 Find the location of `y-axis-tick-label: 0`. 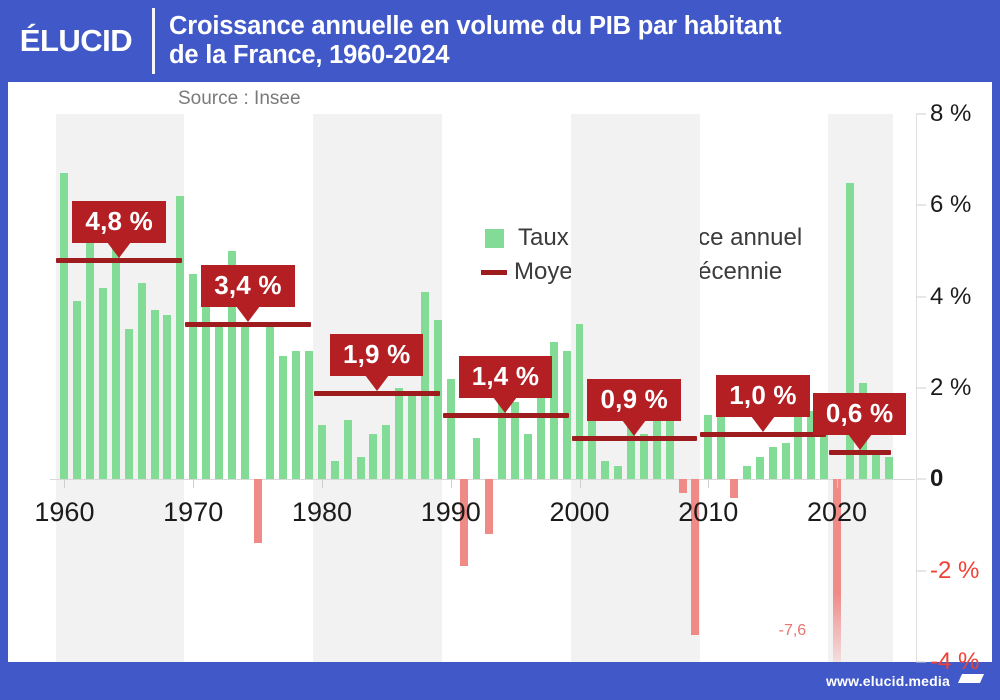

y-axis-tick-label: 0 is located at coordinates (937, 479).